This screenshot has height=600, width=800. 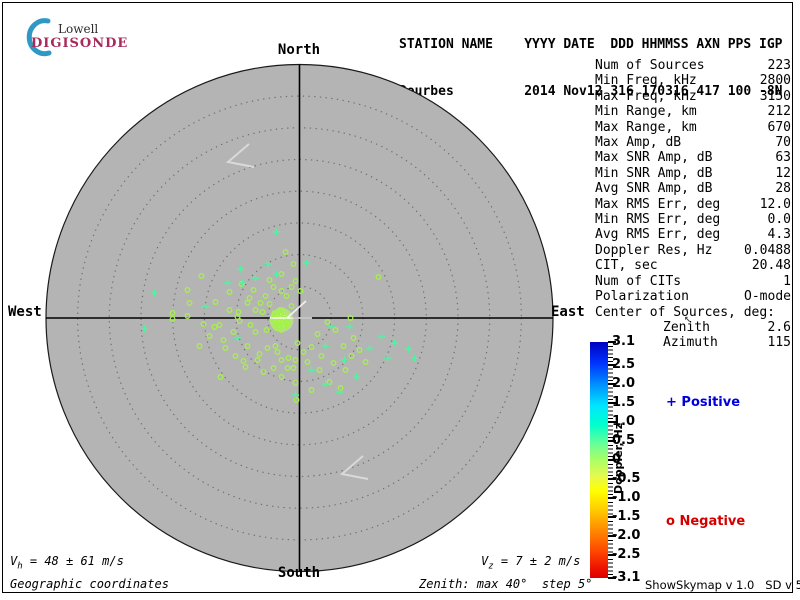 What do you see at coordinates (638, 143) in the screenshot?
I see `stat-label: Max Amp, dB` at bounding box center [638, 143].